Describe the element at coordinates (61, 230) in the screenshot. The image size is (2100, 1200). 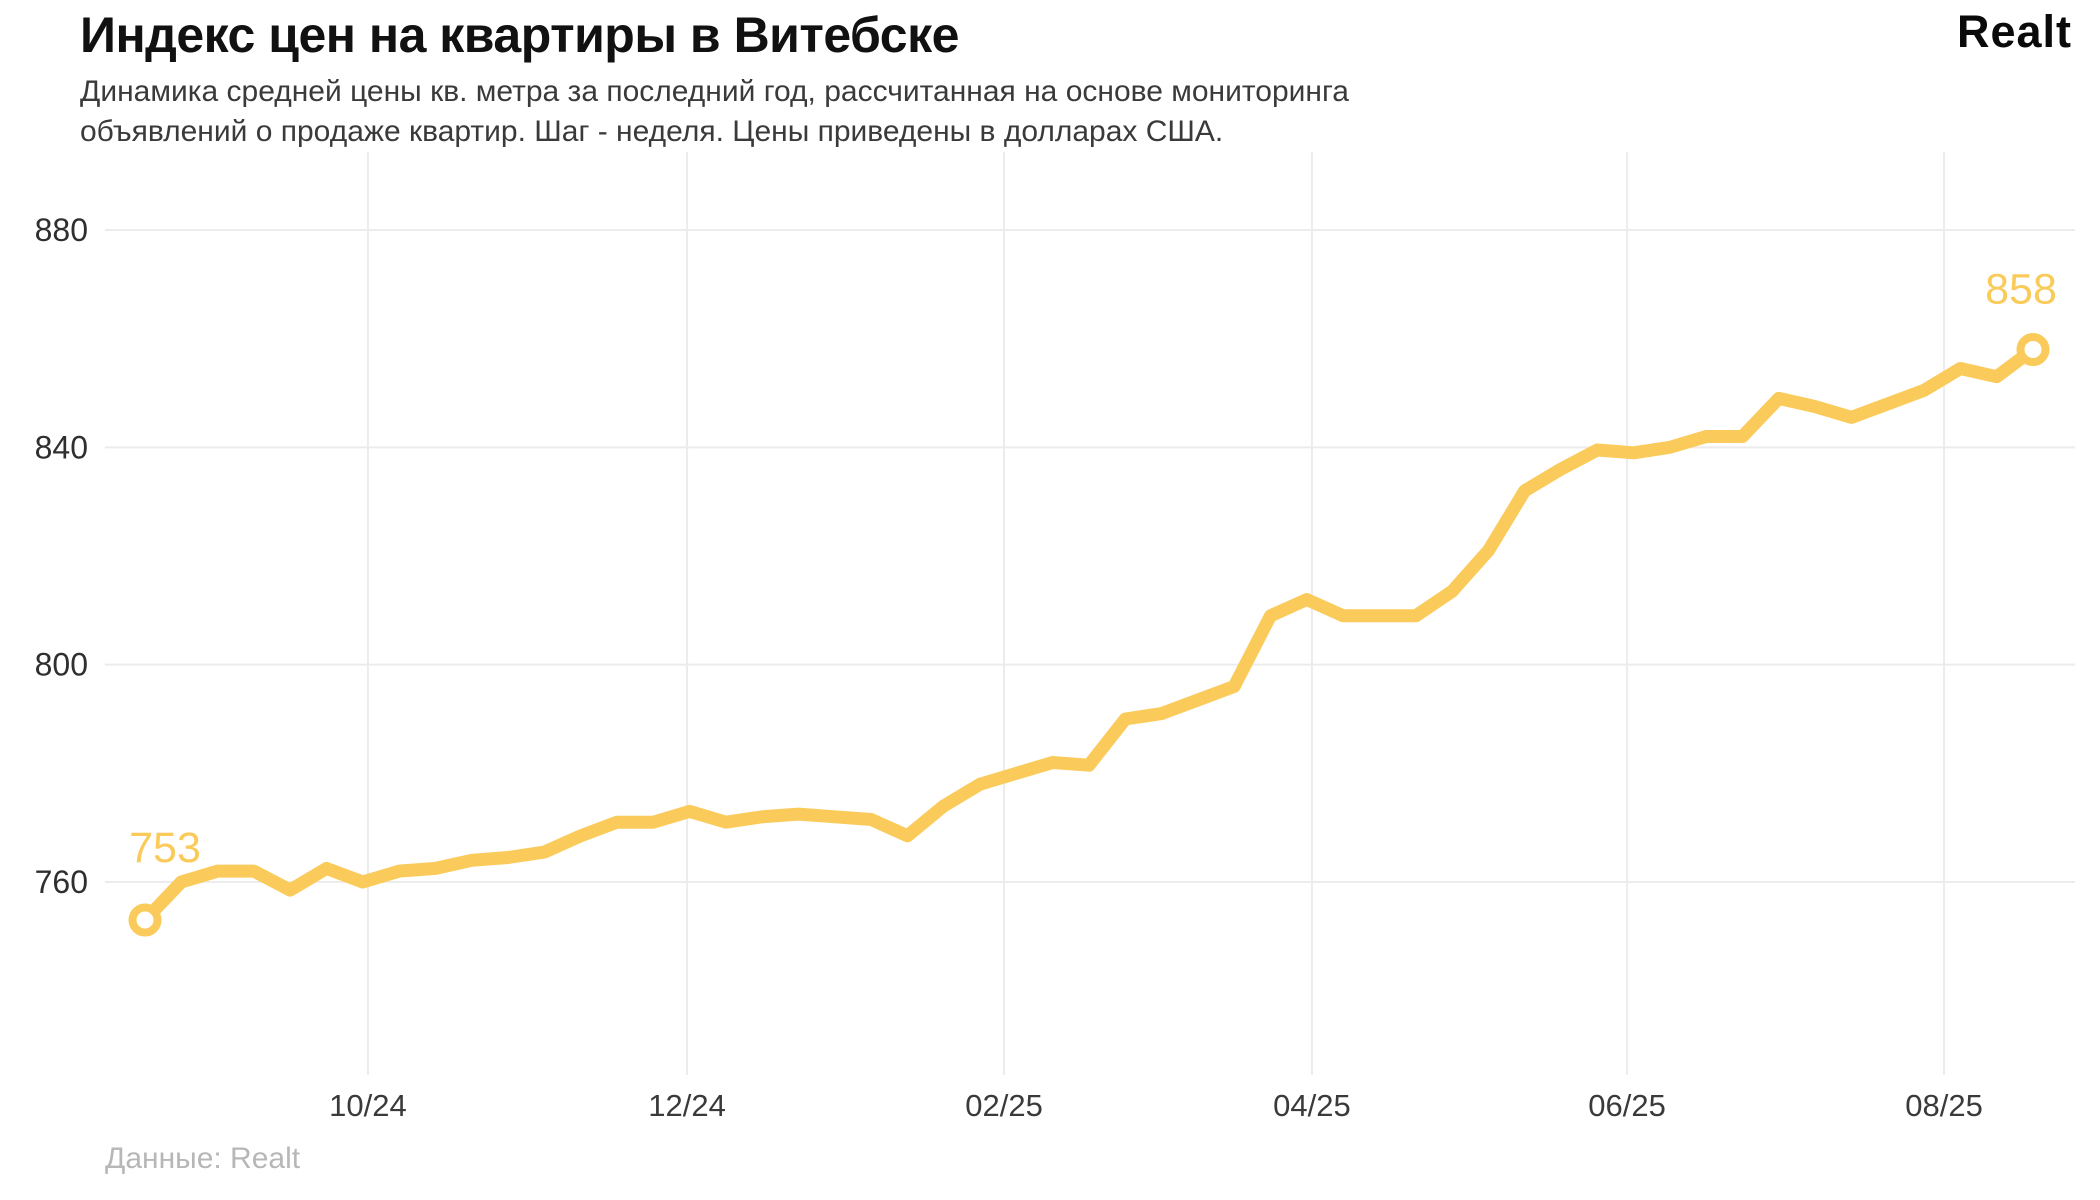
I see `y-tick-label: 880` at that location.